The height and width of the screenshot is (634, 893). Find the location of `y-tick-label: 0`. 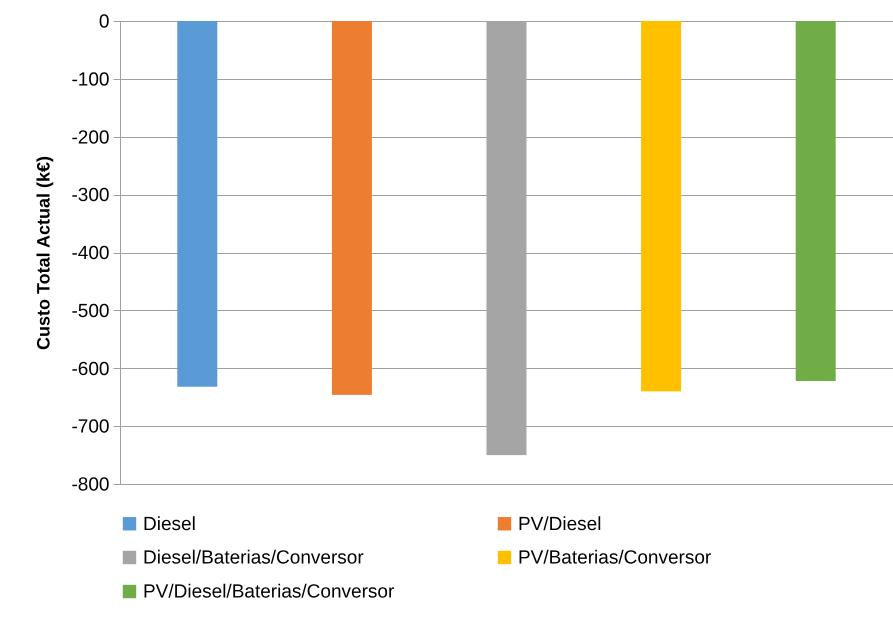

y-tick-label: 0 is located at coordinates (104, 22).